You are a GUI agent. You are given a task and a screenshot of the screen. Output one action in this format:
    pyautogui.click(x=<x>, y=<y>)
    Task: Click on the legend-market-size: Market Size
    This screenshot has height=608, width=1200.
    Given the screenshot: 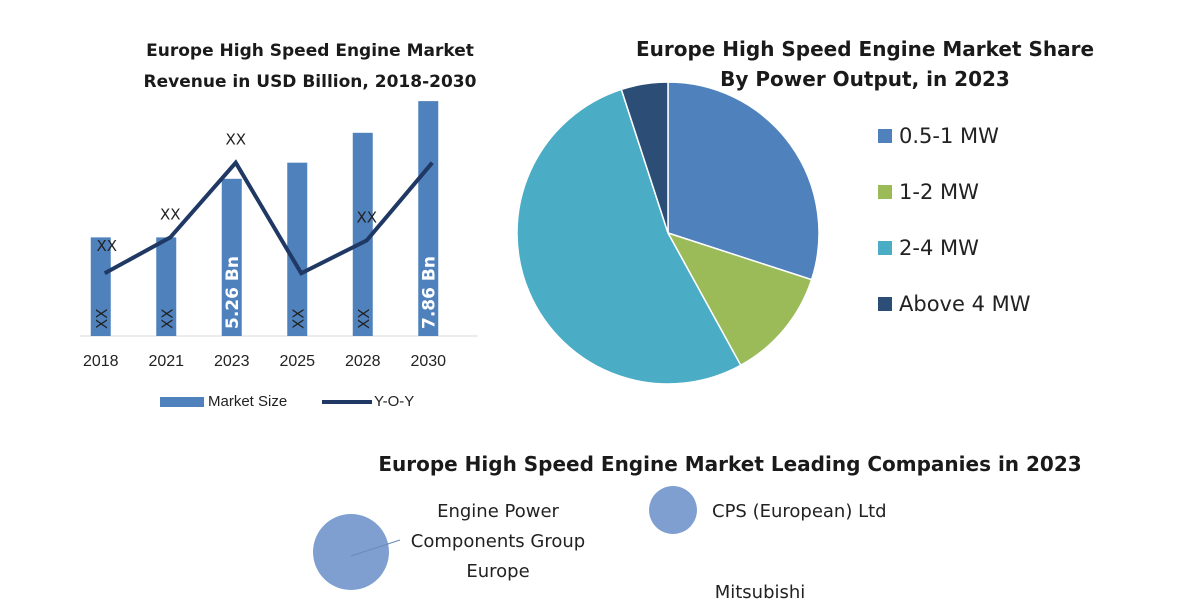 What is the action you would take?
    pyautogui.click(x=223, y=401)
    